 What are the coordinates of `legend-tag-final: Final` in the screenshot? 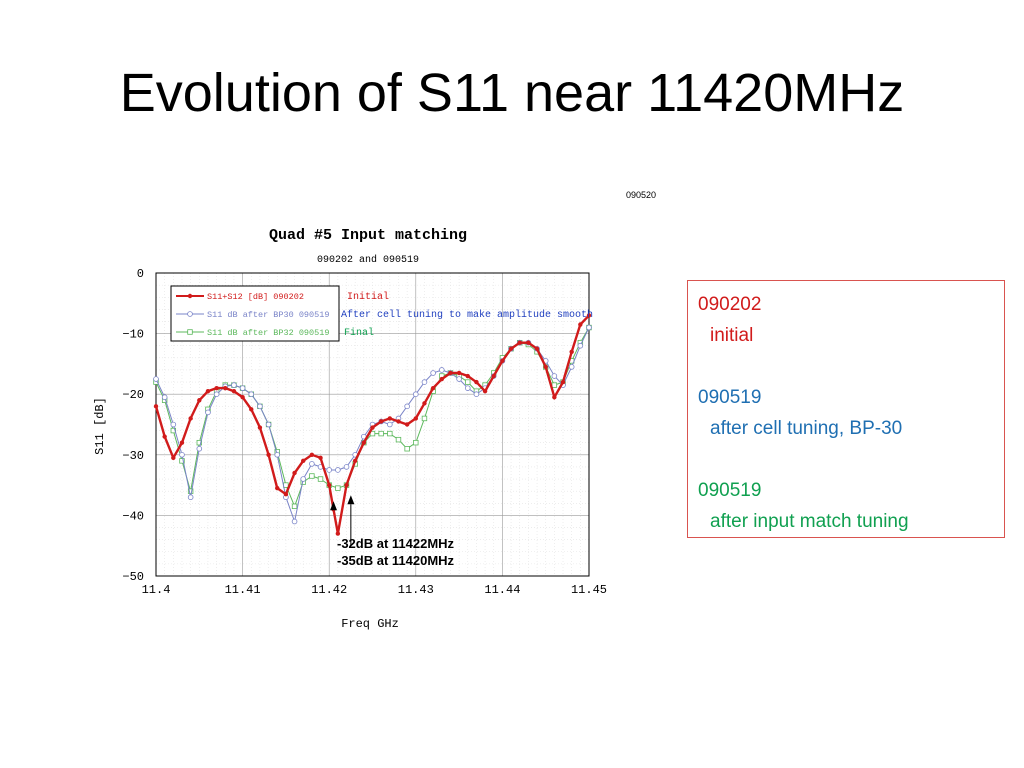 It's located at (359, 333).